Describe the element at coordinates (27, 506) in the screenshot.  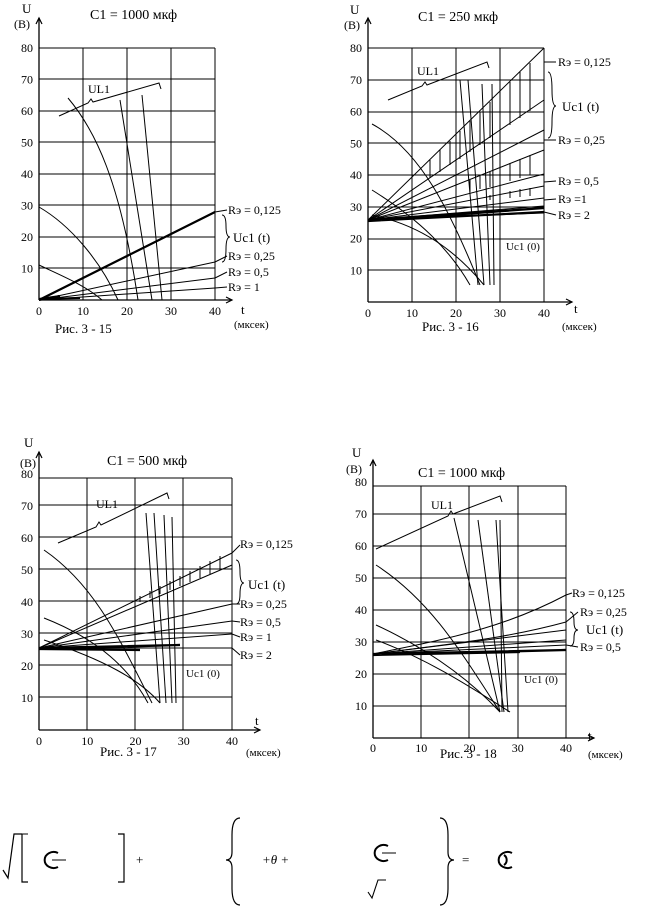
I see `fig3-ytick-label: 70` at that location.